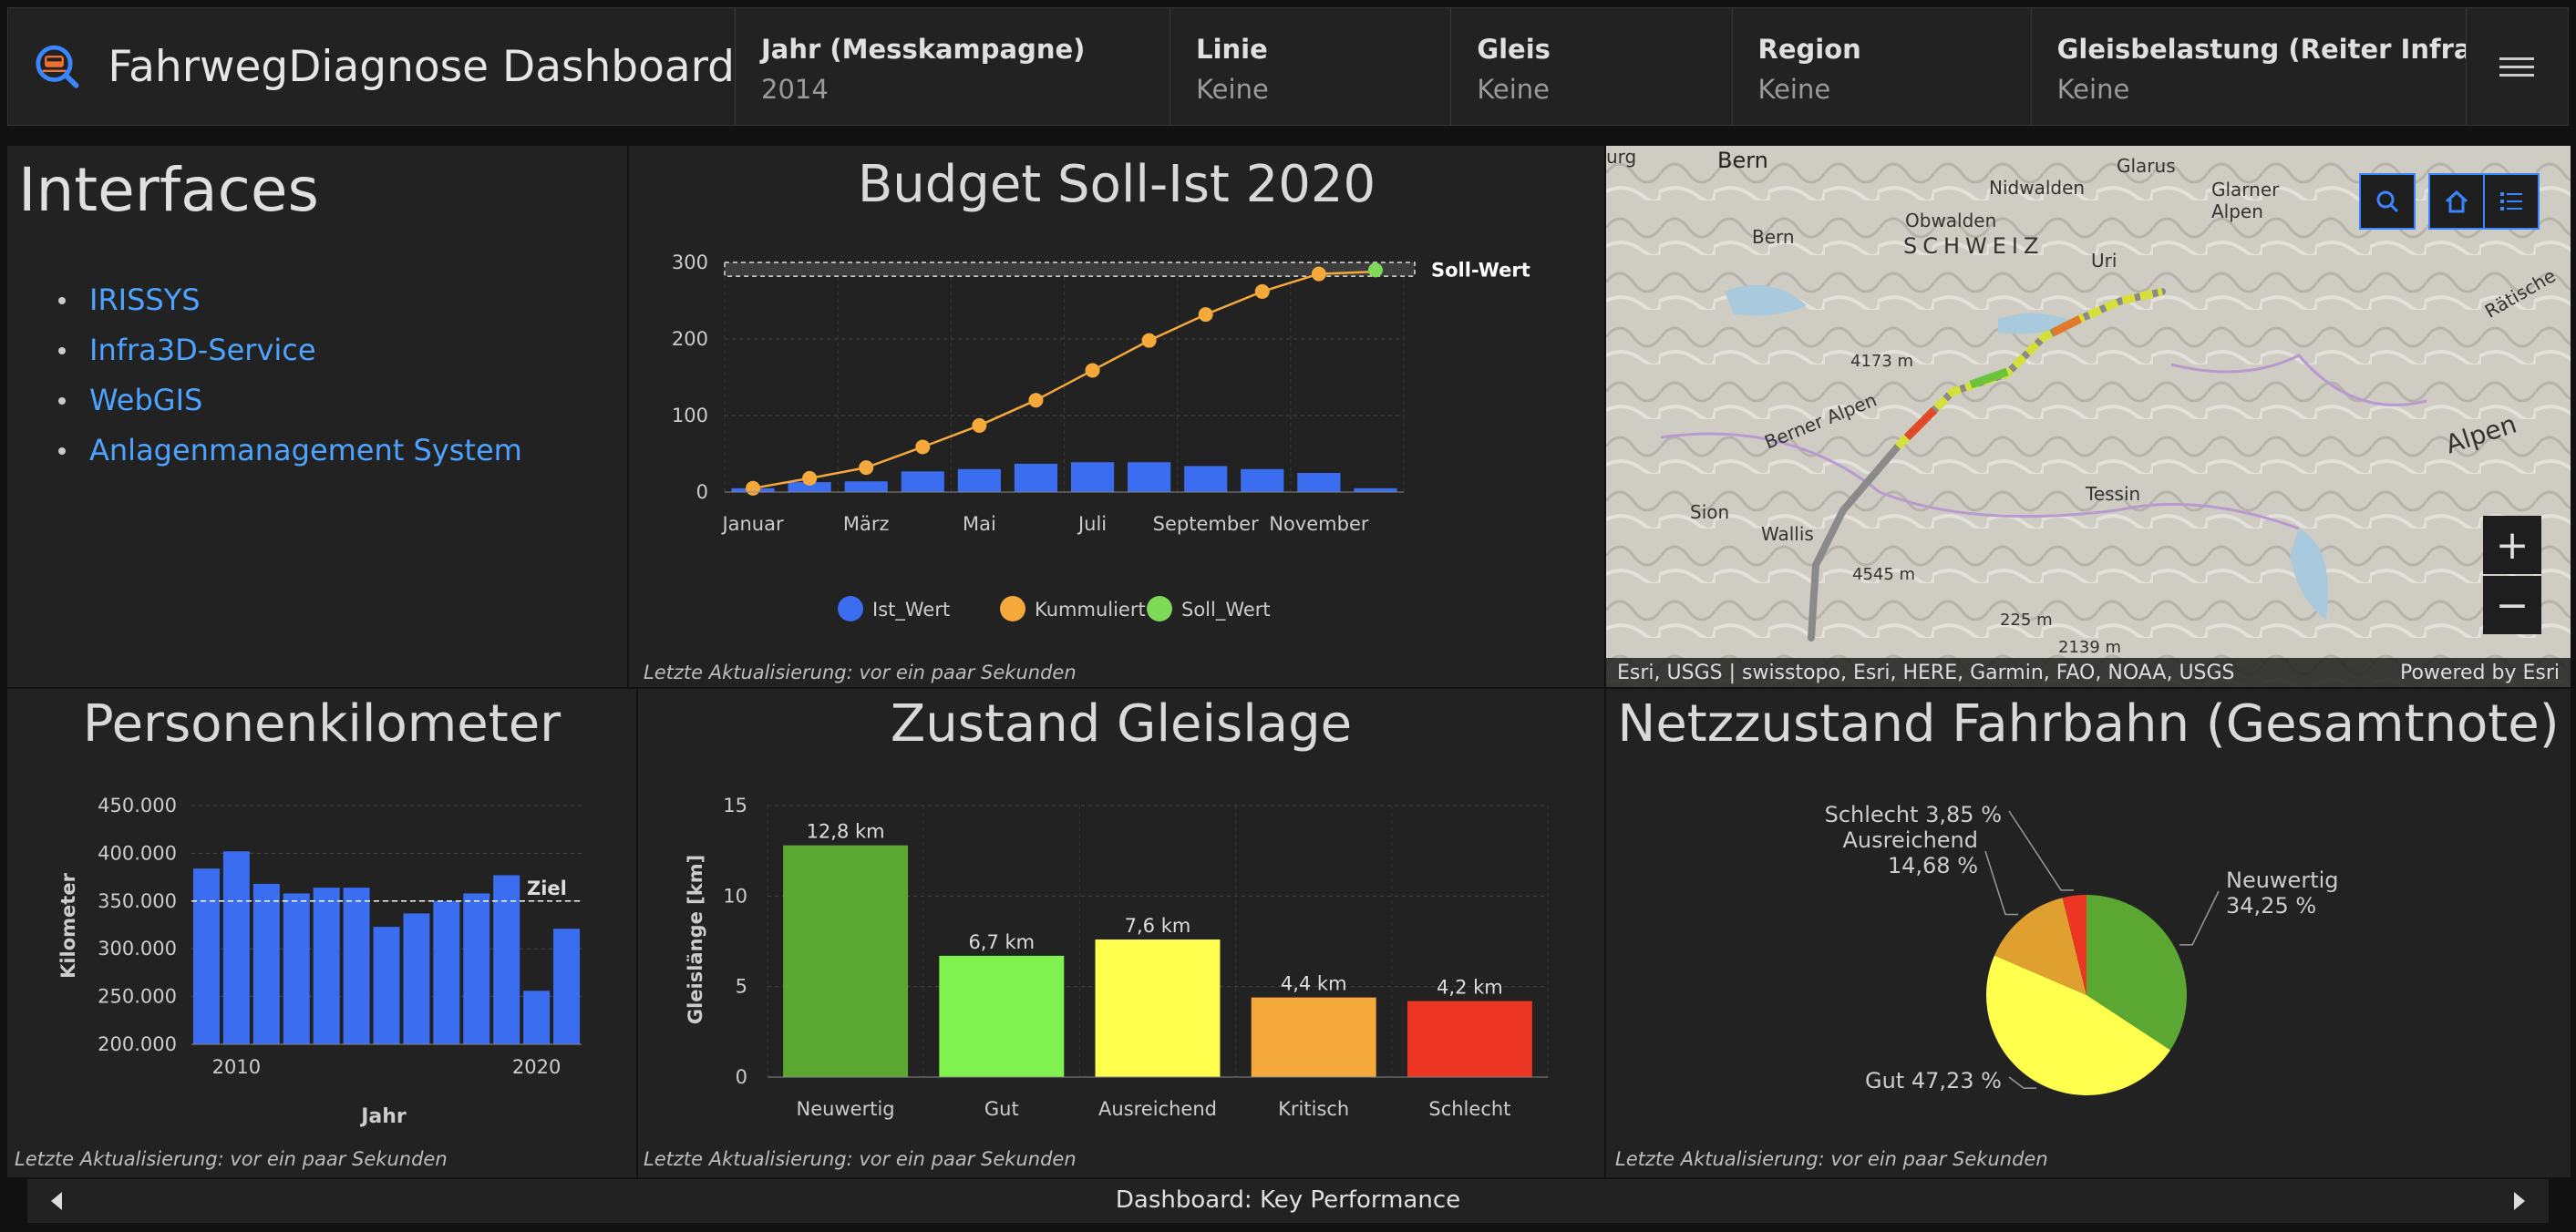 This screenshot has height=1232, width=2576. What do you see at coordinates (1809, 49) in the screenshot?
I see `filter-label: Region` at bounding box center [1809, 49].